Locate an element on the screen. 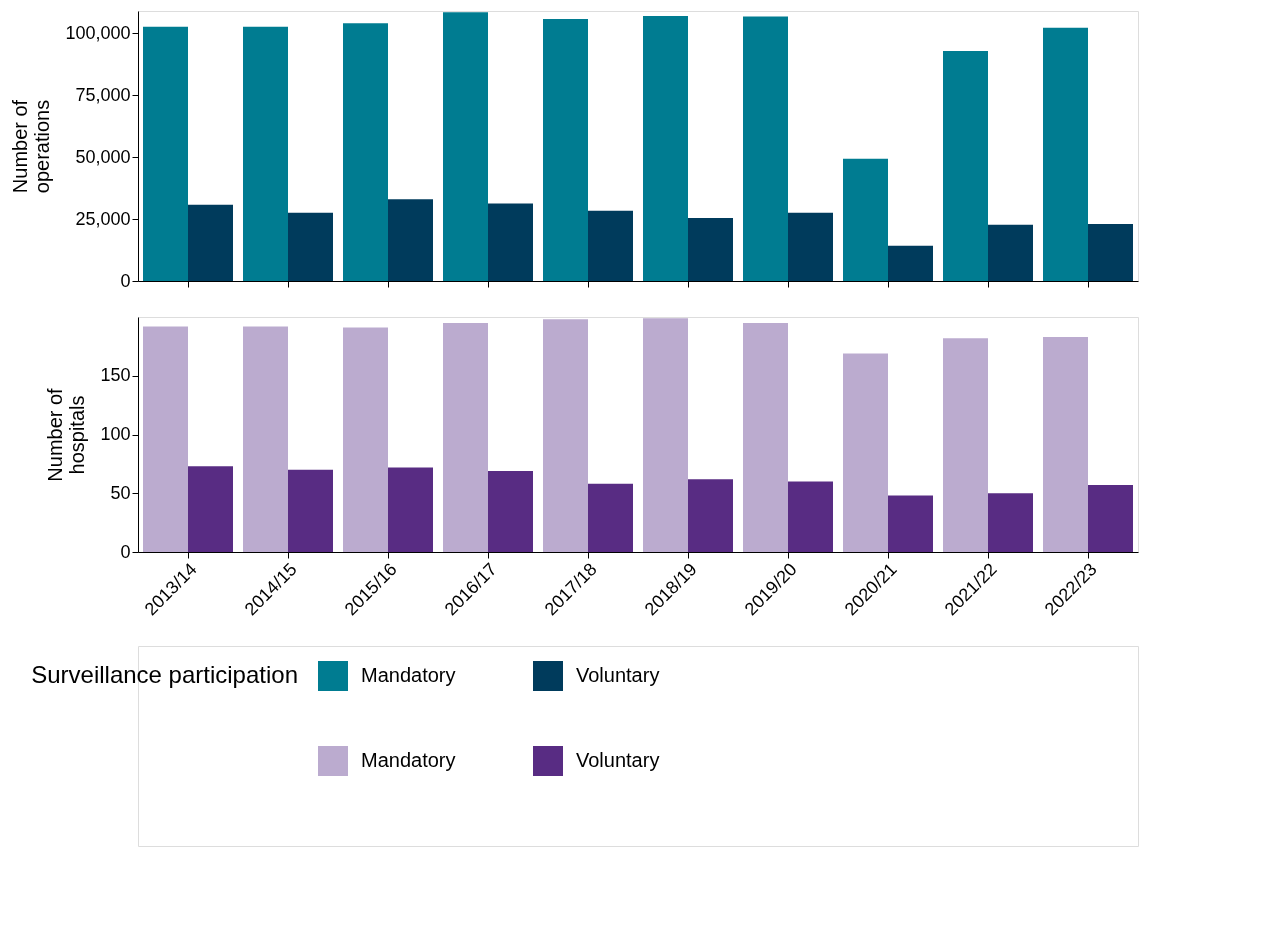  legend-title: Surveillance participation is located at coordinates (164, 674).